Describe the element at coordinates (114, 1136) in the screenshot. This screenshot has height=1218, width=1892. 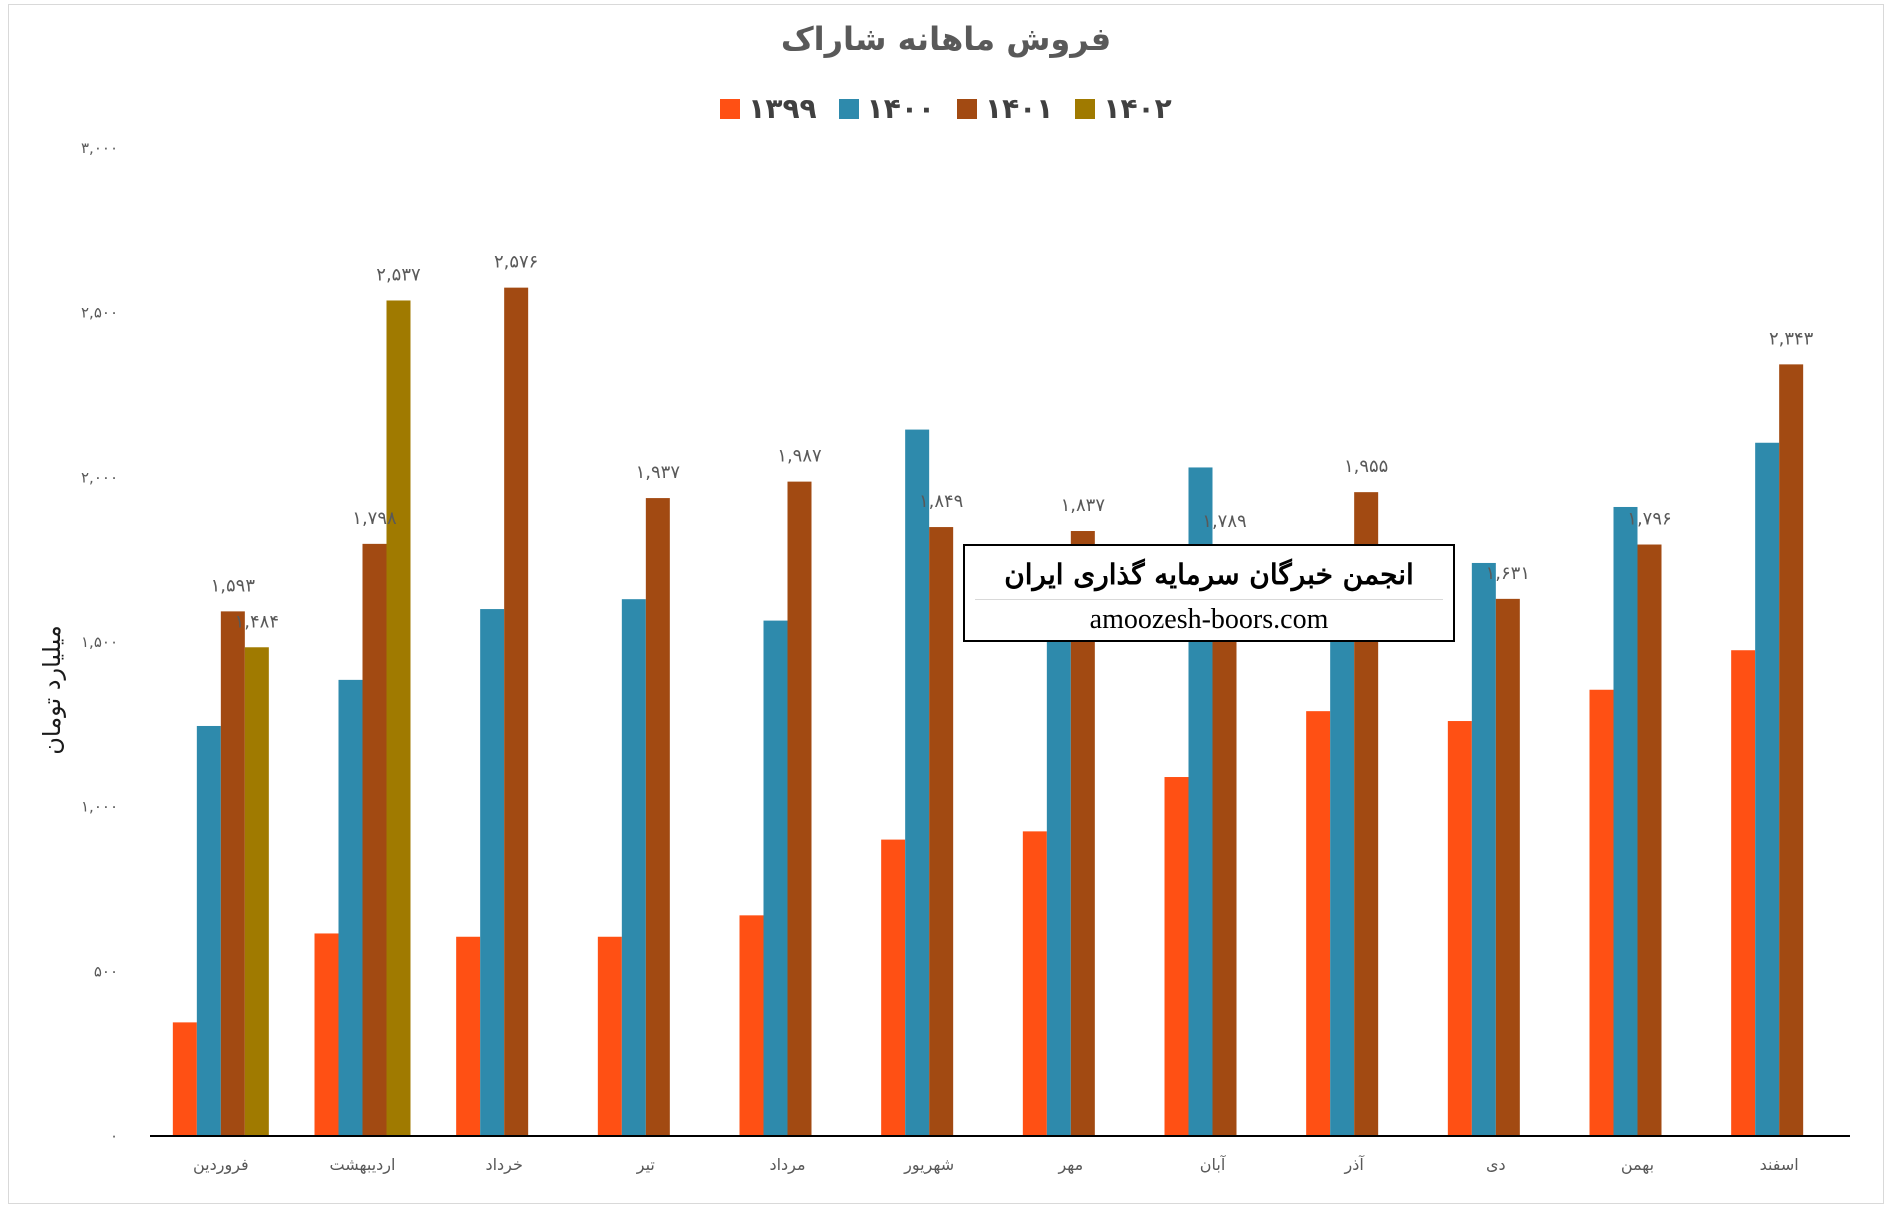
I see `y-tick-label: ۰` at that location.